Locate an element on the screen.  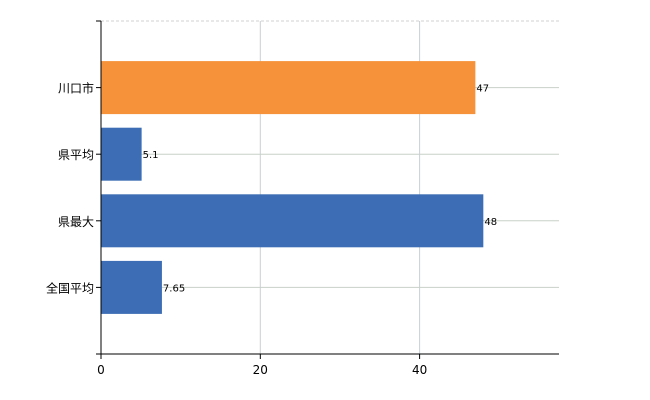
y-tick-label: 県平均 is located at coordinates (76, 155).